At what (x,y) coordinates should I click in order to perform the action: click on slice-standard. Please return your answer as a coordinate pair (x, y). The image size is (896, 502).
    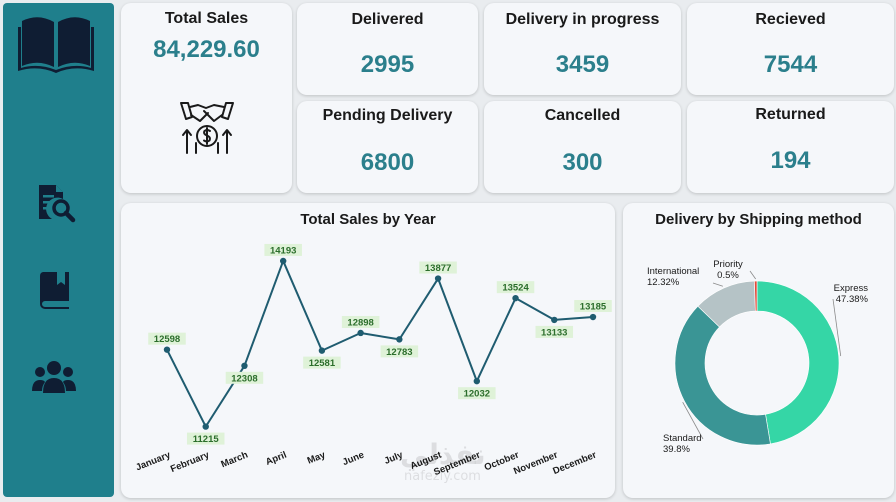
    Looking at the image, I should click on (722, 375).